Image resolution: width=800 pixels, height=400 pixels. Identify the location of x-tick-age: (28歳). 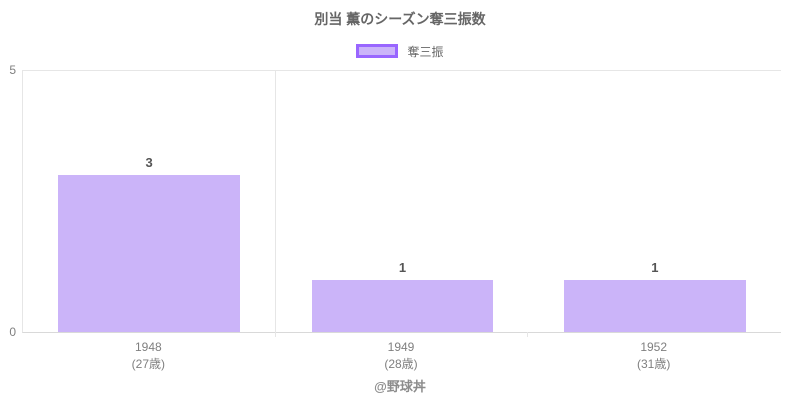
(401, 364).